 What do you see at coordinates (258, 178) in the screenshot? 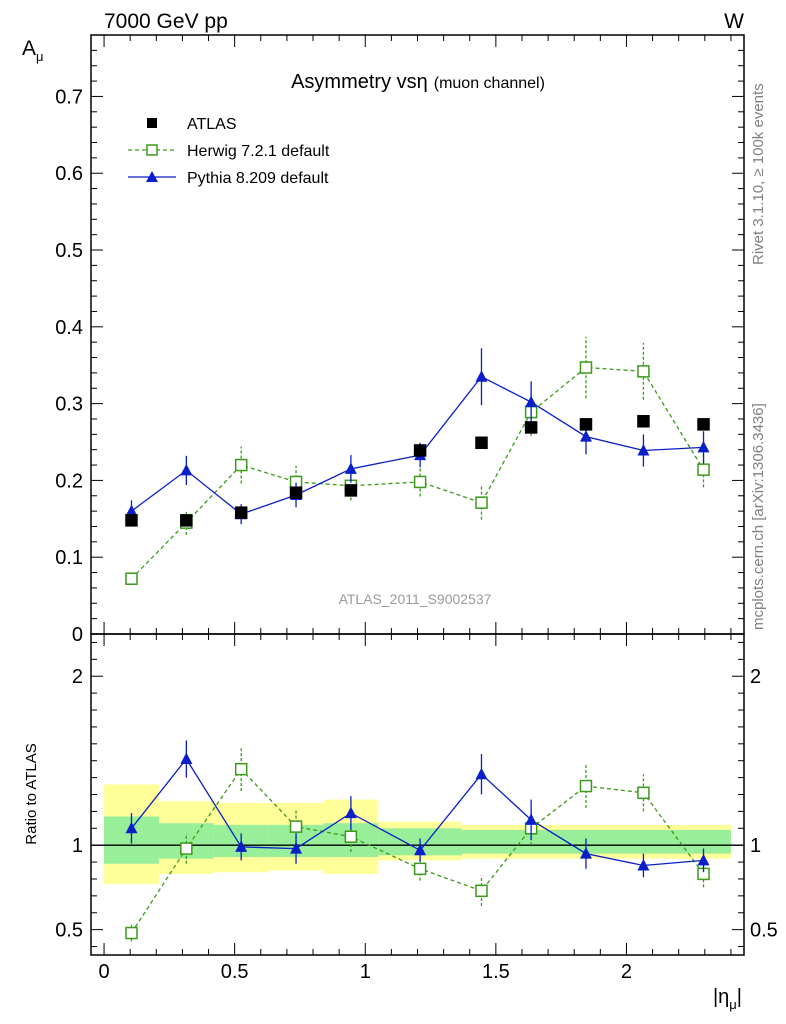
I see `legend-label-pythia: Pythia 8.209 default` at bounding box center [258, 178].